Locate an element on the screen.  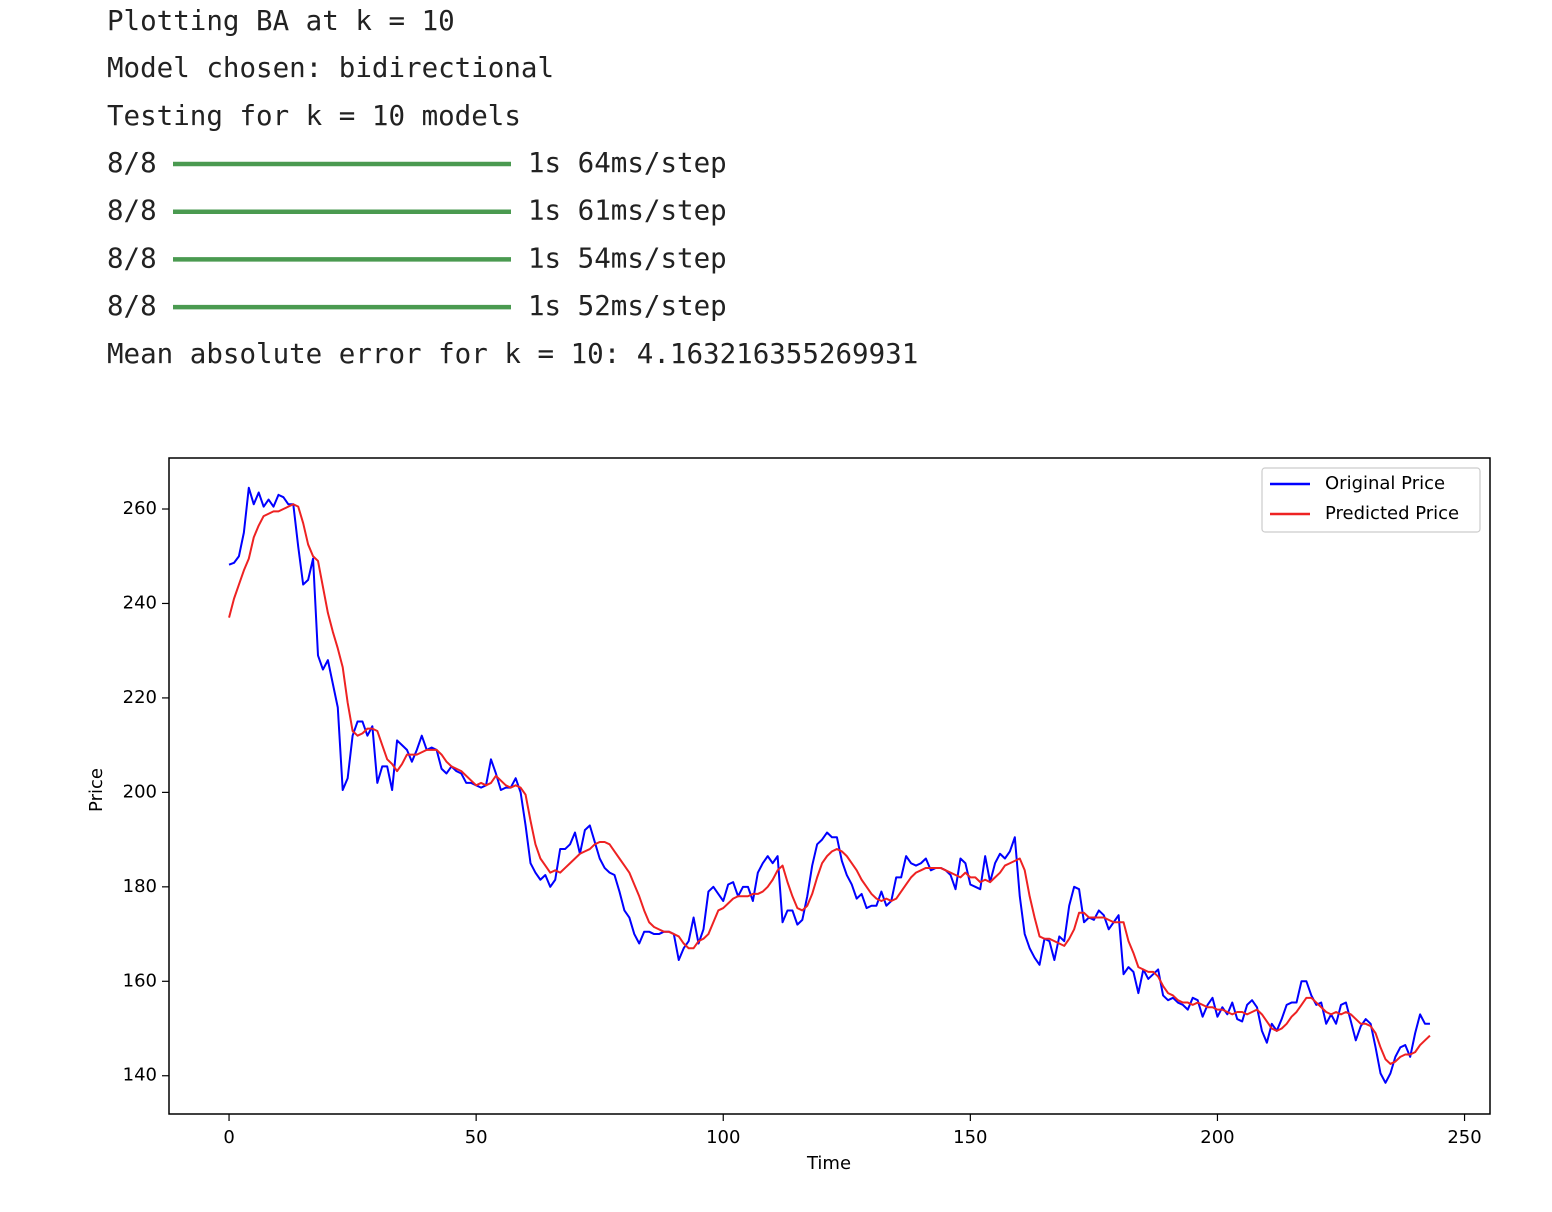
progress-time: 1s 52ms/step is located at coordinates (627, 306).